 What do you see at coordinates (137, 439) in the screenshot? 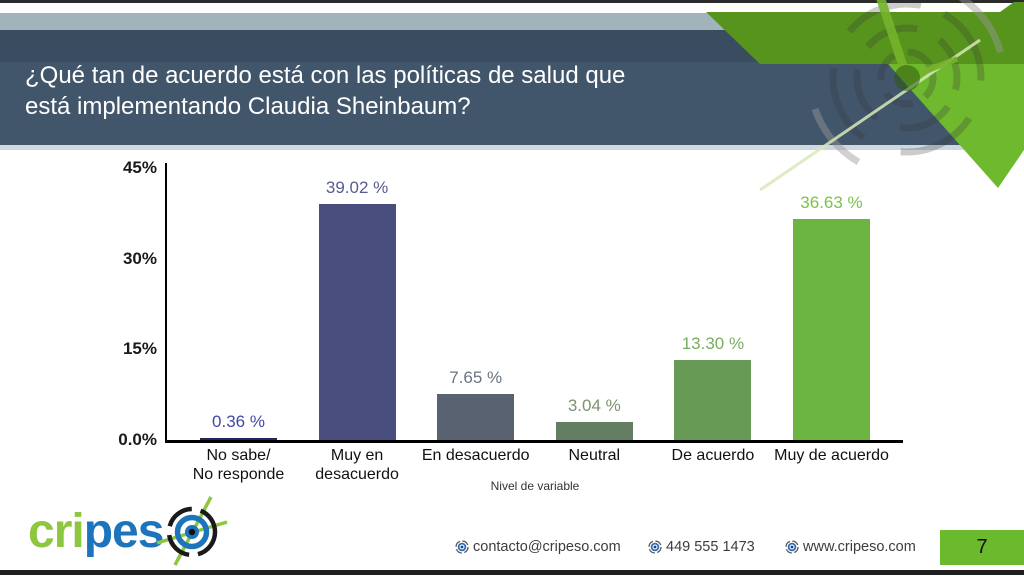
I see `y-tick-label: 0.0%` at bounding box center [137, 439].